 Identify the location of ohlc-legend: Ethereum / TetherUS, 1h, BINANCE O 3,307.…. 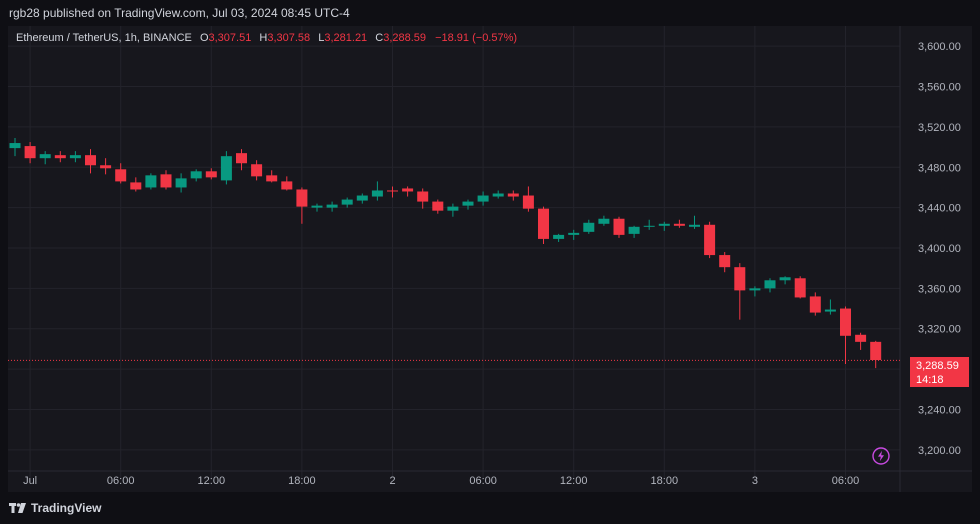
(266, 38).